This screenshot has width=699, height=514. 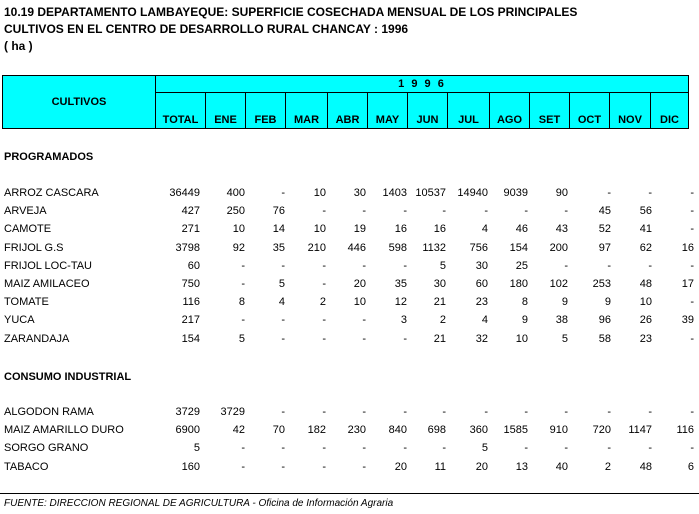 I want to click on cell-oct: 9, so click(x=607, y=302).